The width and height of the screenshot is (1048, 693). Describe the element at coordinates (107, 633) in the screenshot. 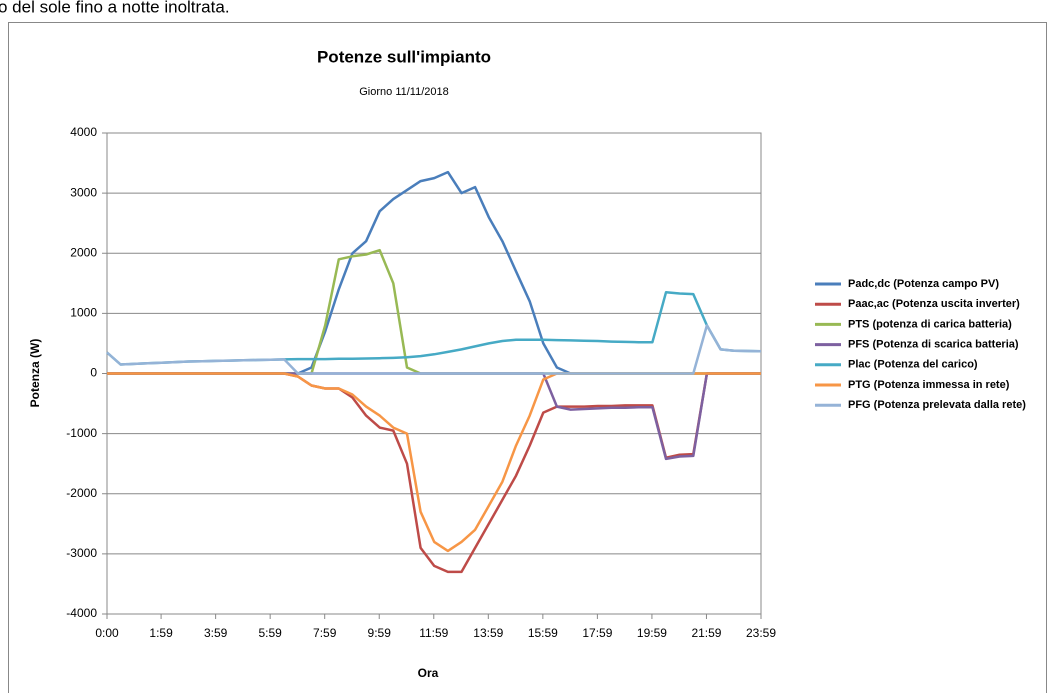

I see `x-tick-label: 0:00` at that location.